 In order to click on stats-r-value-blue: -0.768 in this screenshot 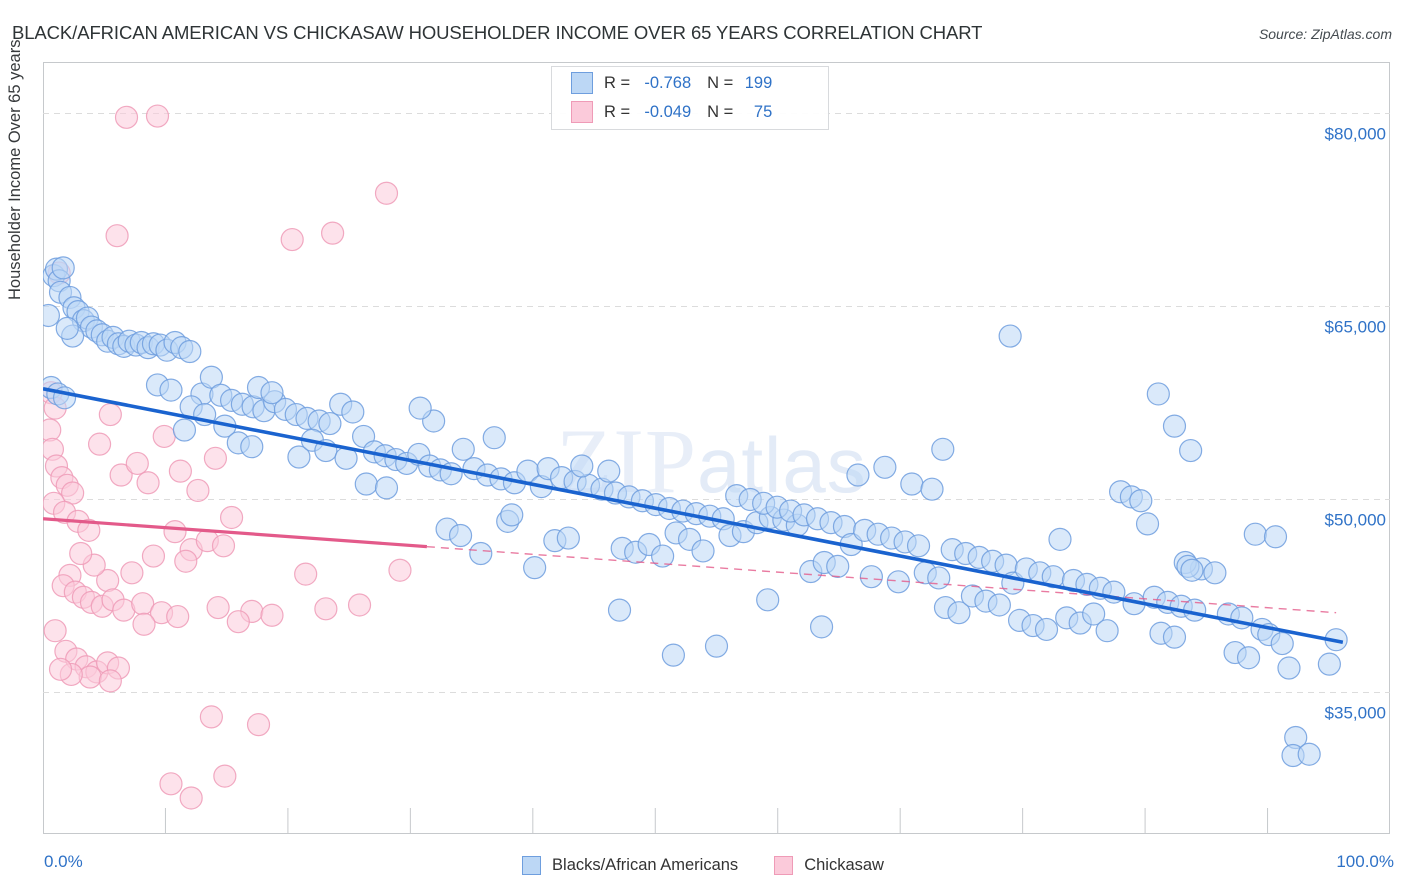, I will do `click(668, 82)`.